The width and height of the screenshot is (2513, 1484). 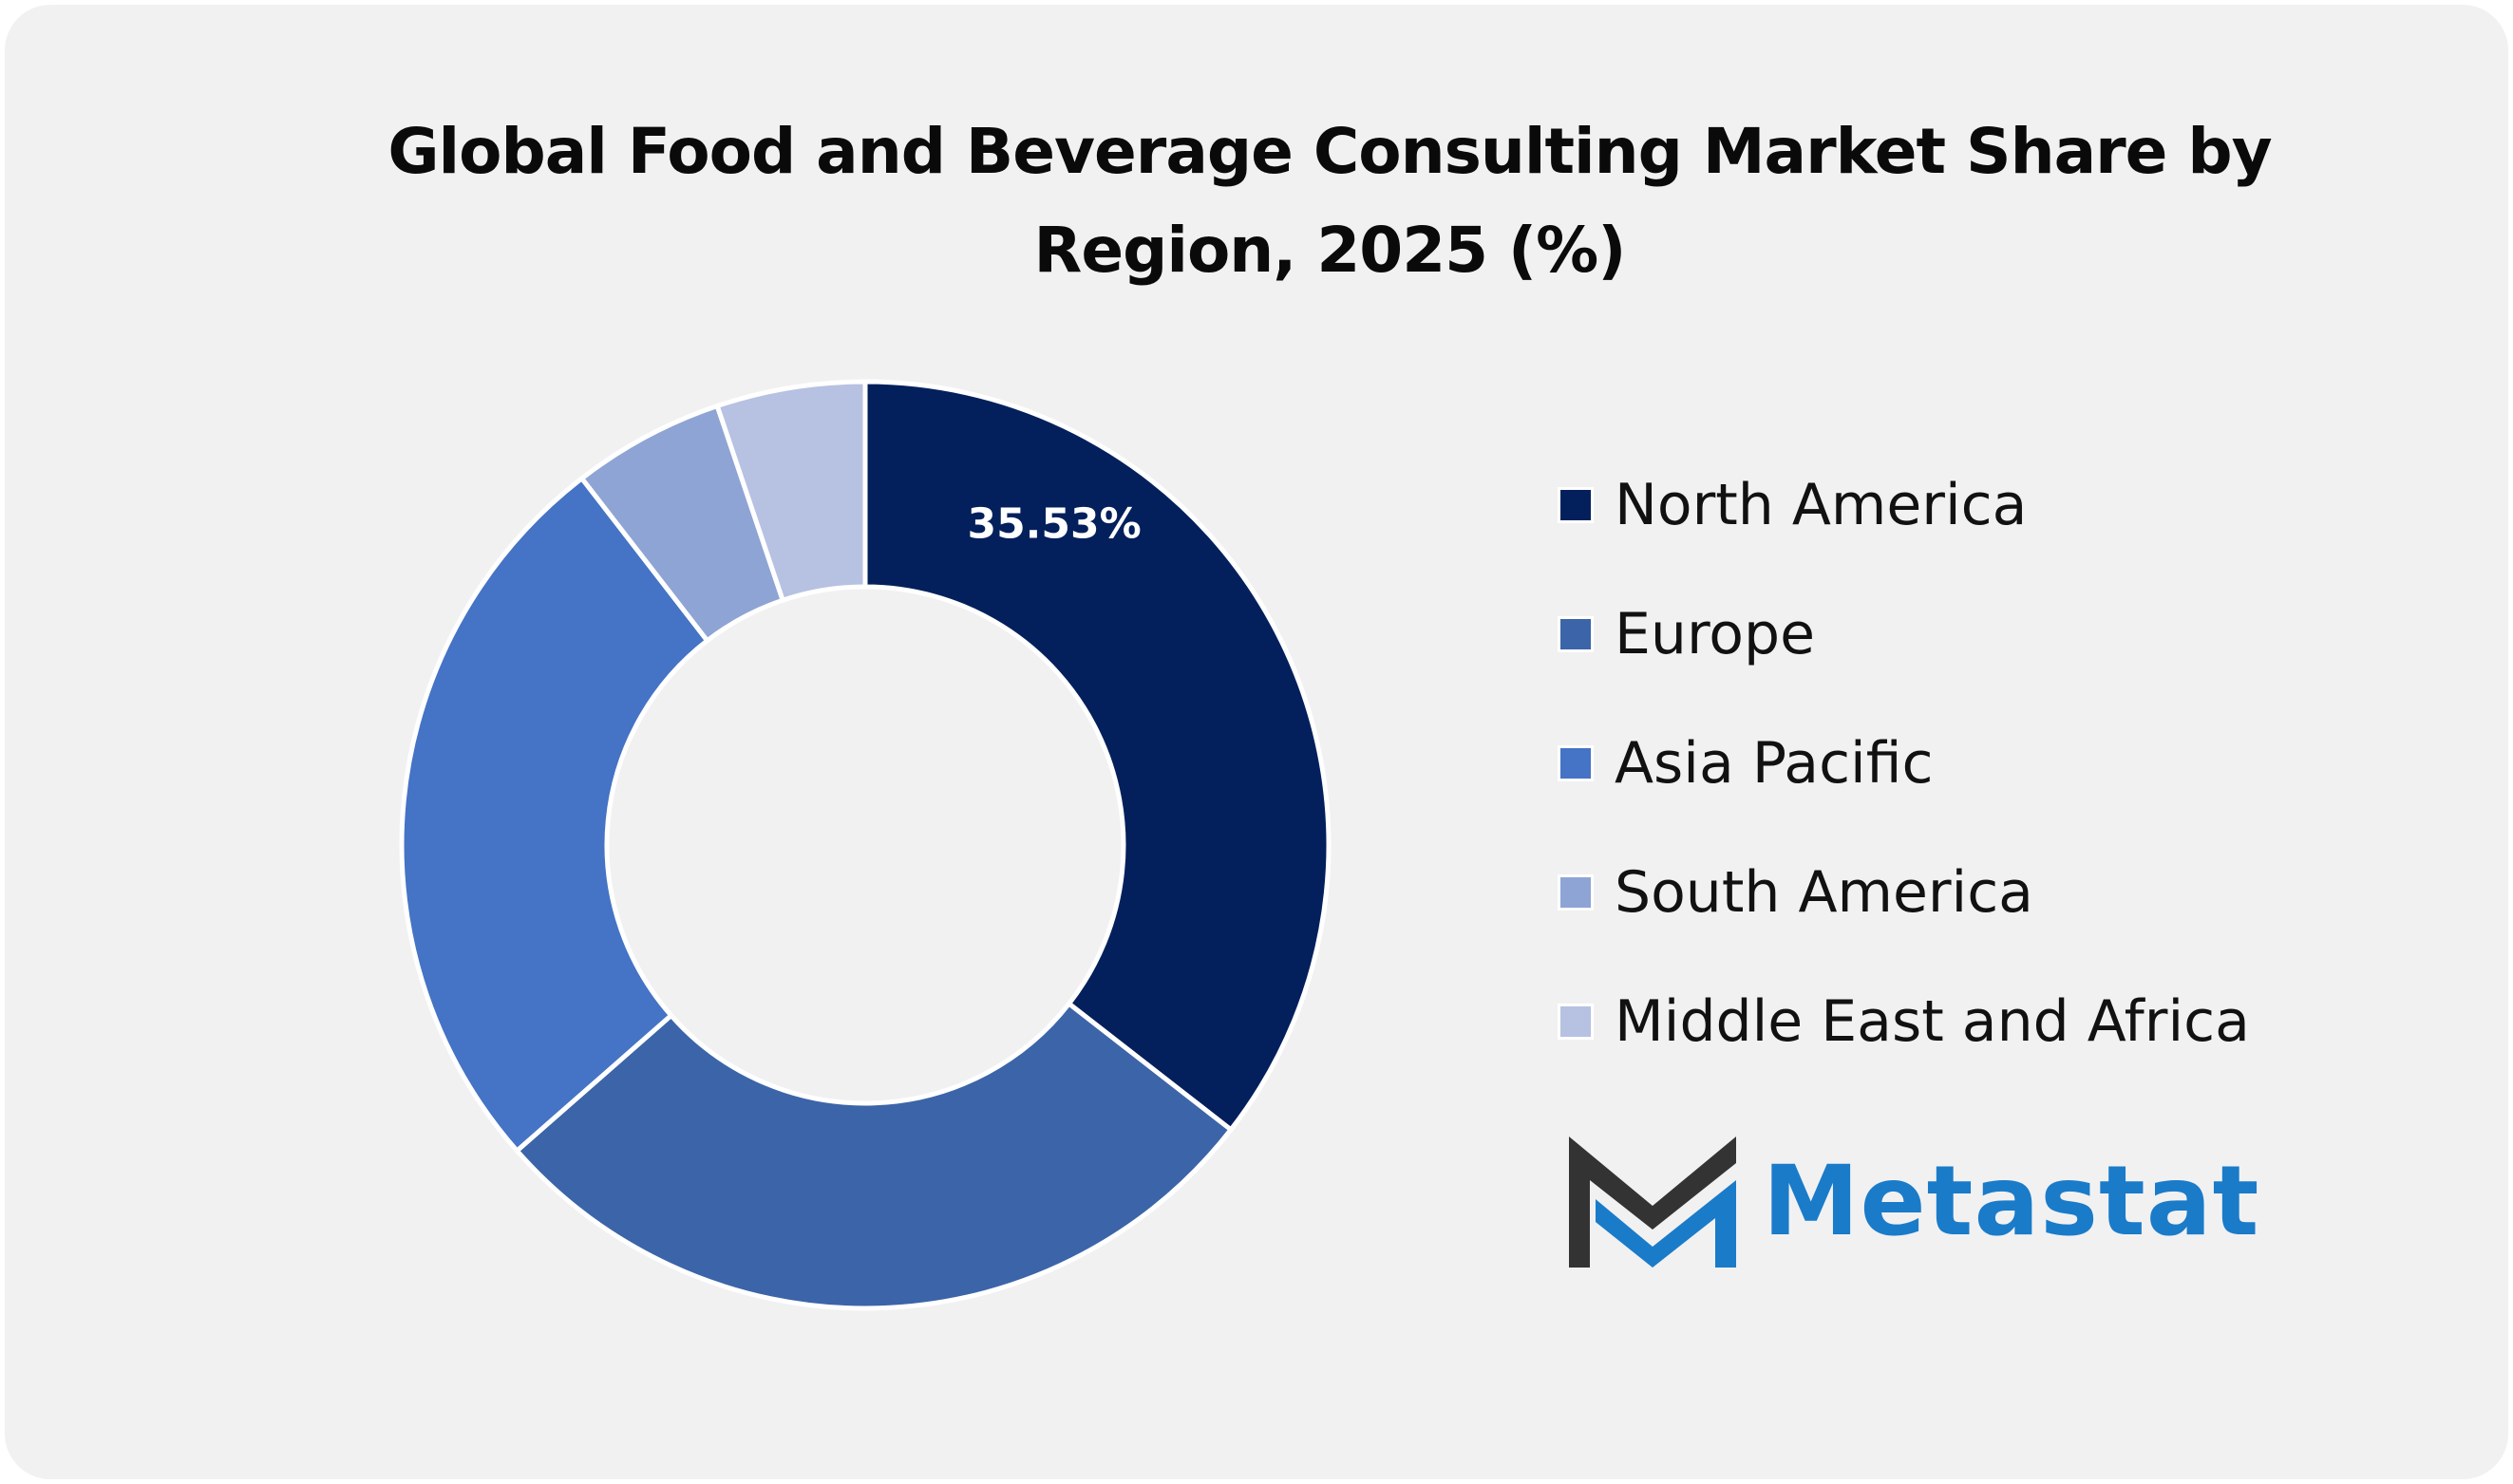 I want to click on slice-asia-pacific, so click(x=555, y=815).